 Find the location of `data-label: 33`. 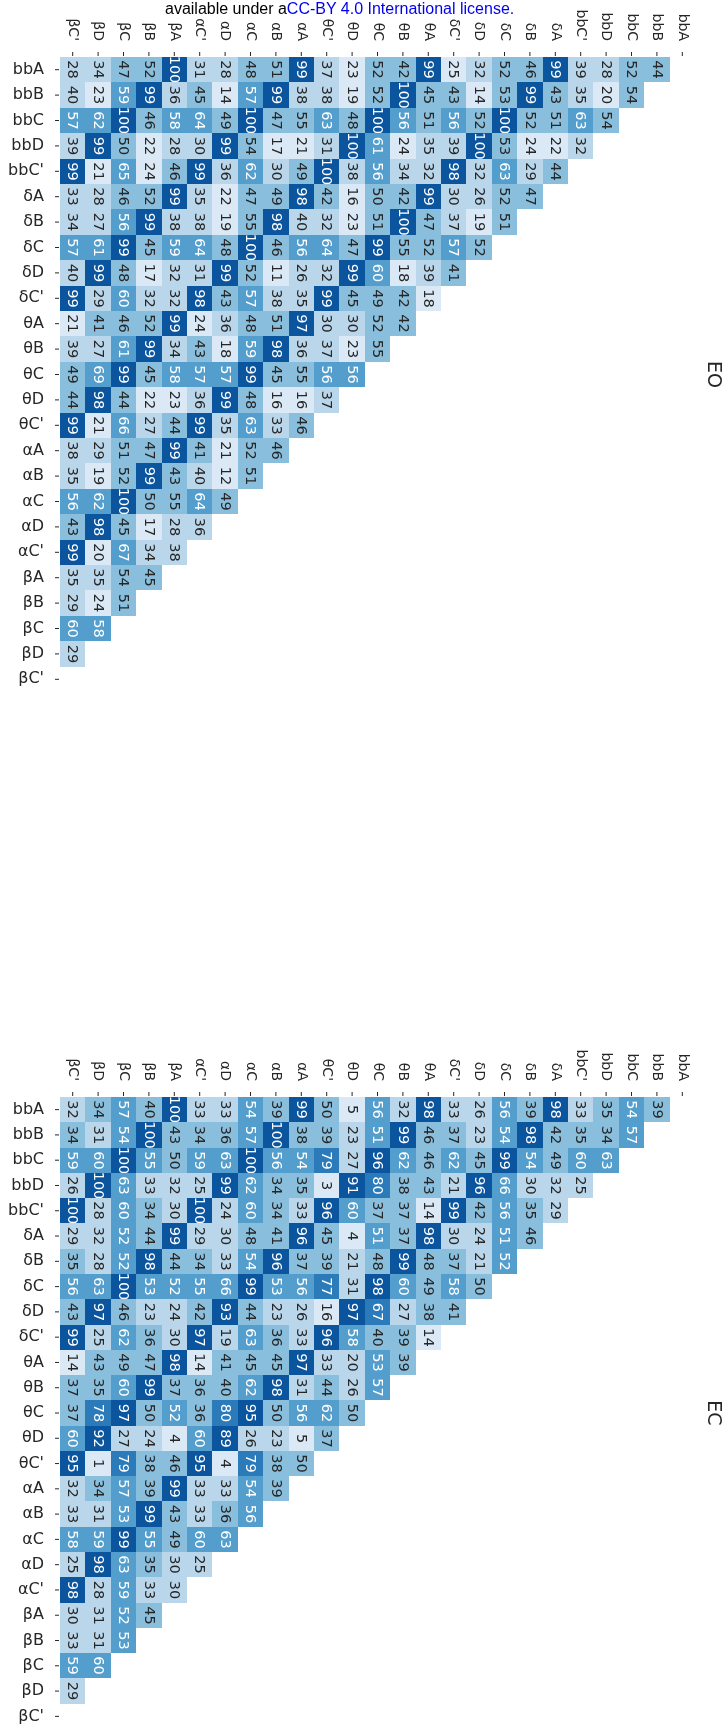

data-label: 33 is located at coordinates (225, 1488).